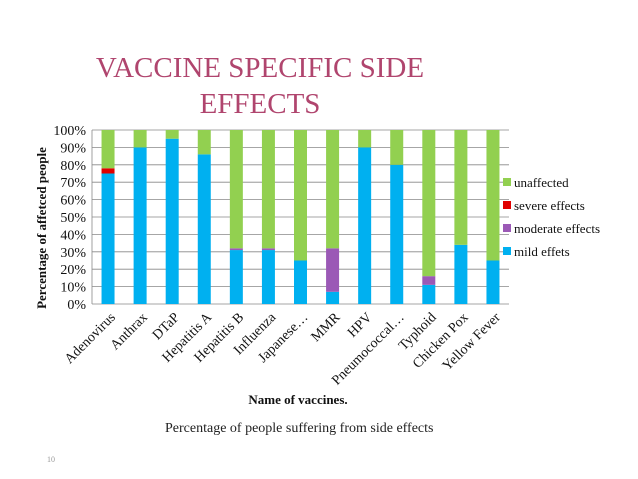  What do you see at coordinates (260, 68) in the screenshot?
I see `slide-title-line1: VACCINE SPECIFIC SIDE` at bounding box center [260, 68].